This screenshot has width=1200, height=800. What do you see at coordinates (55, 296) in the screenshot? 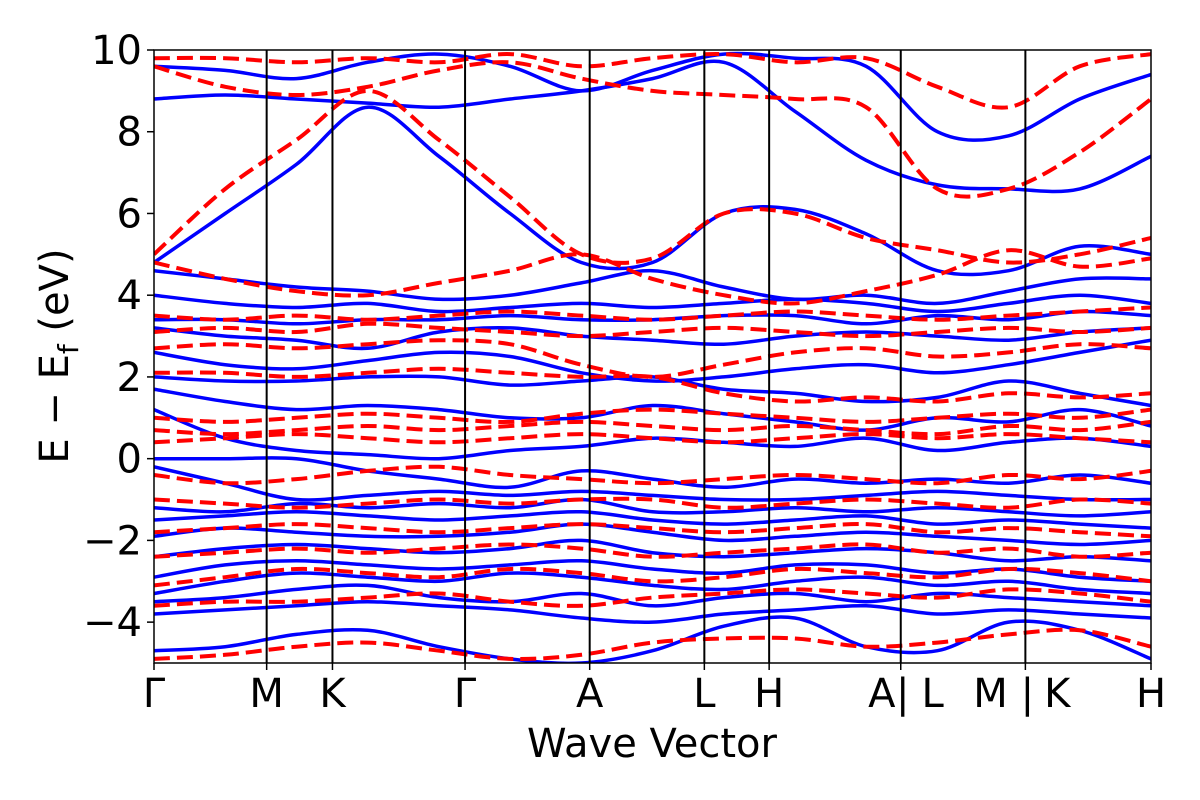
I see `y-axis-title-unit: (eV)` at bounding box center [55, 296].